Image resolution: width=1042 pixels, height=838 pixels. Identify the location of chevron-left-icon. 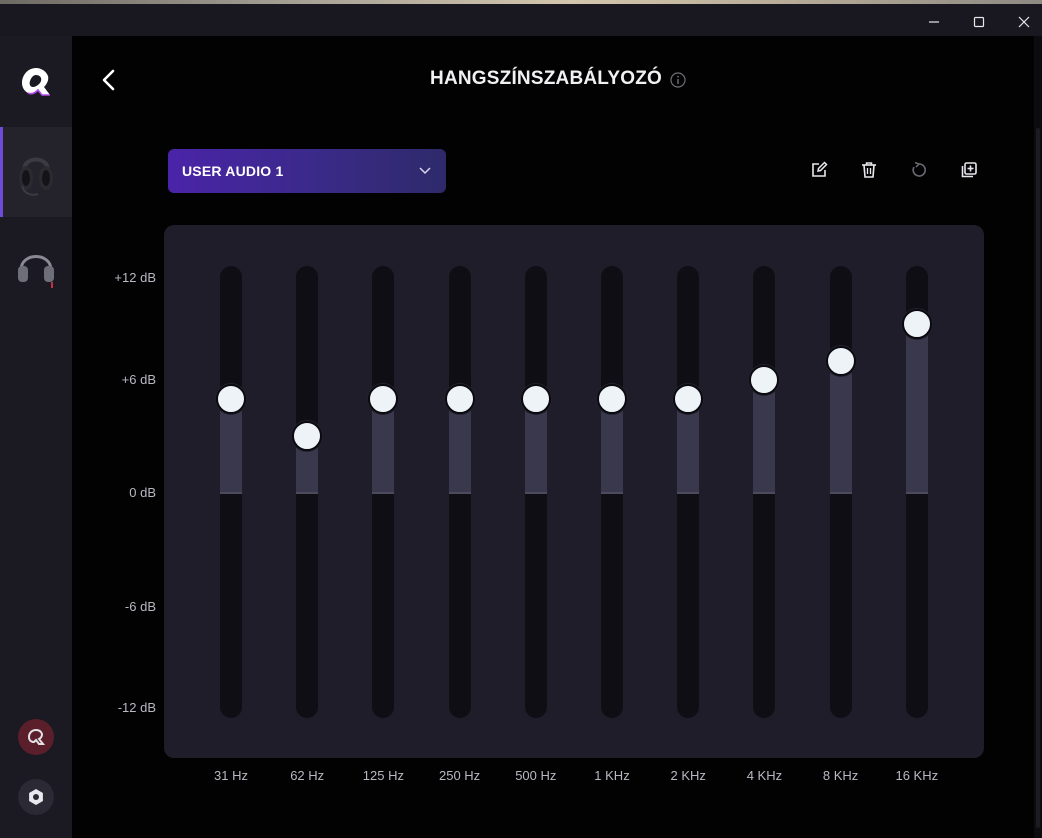
(108, 80).